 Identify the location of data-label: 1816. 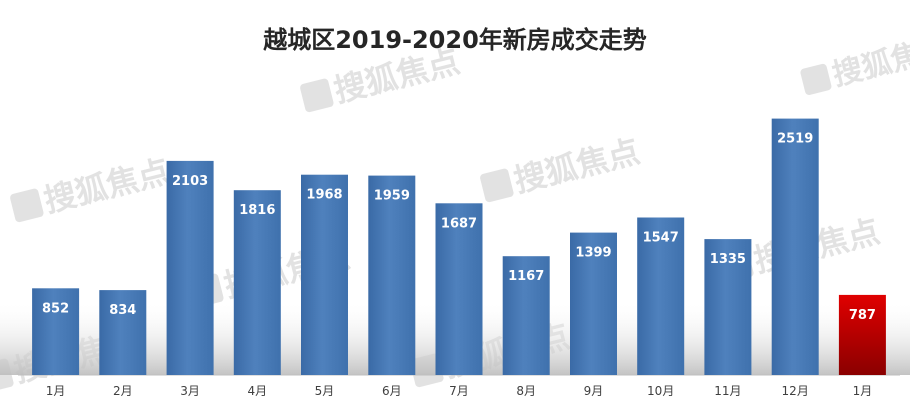
(257, 210).